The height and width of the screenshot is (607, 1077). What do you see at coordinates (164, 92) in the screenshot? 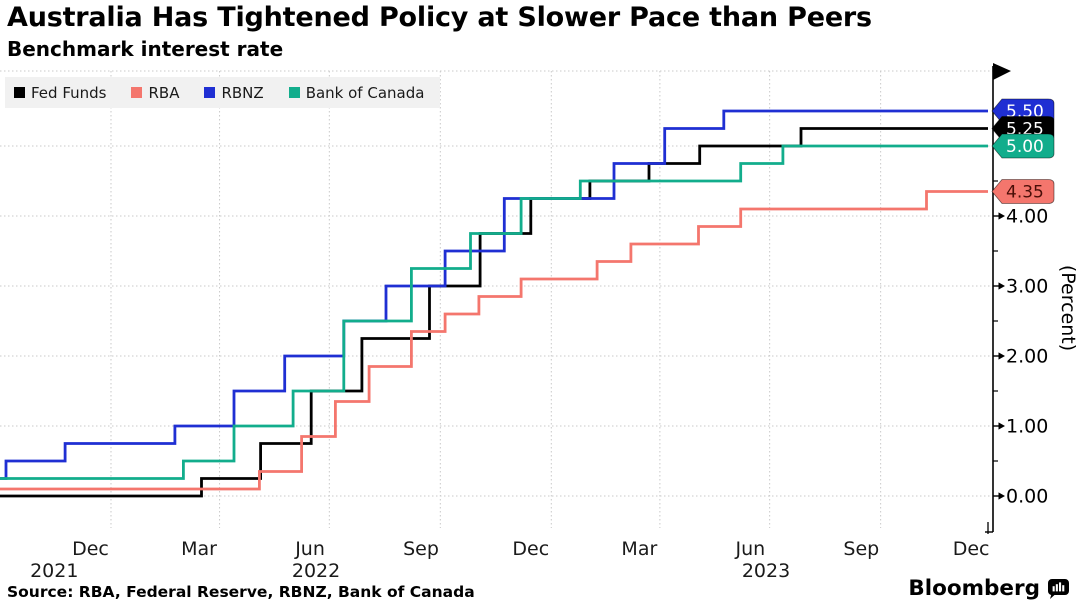
I see `legend-item-label: RBA` at bounding box center [164, 92].